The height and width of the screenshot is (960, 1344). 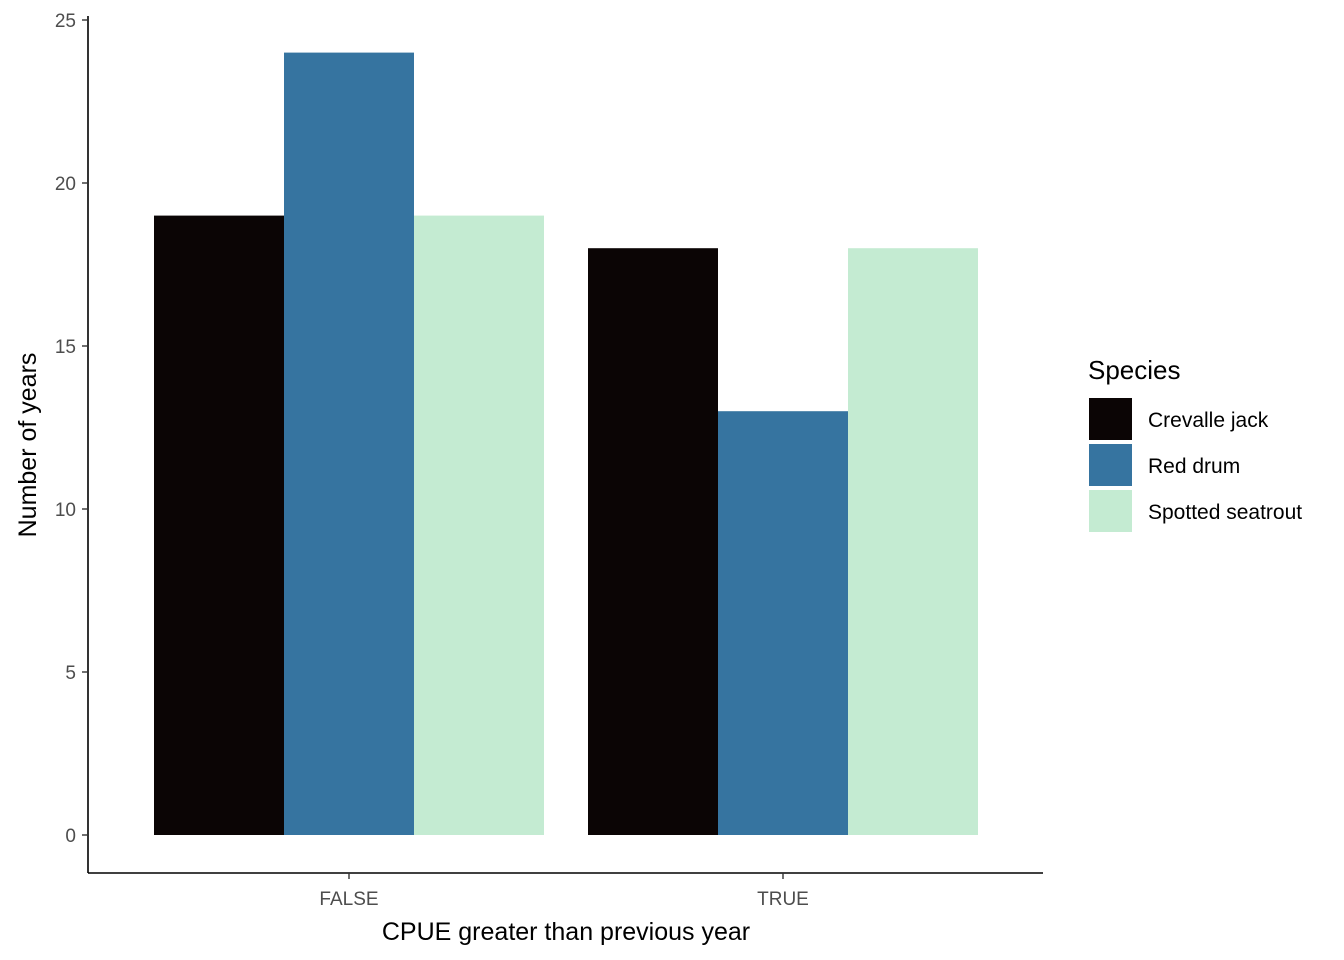 What do you see at coordinates (72, 442) in the screenshot?
I see `y-axis: 0 5 10 15 20 25` at bounding box center [72, 442].